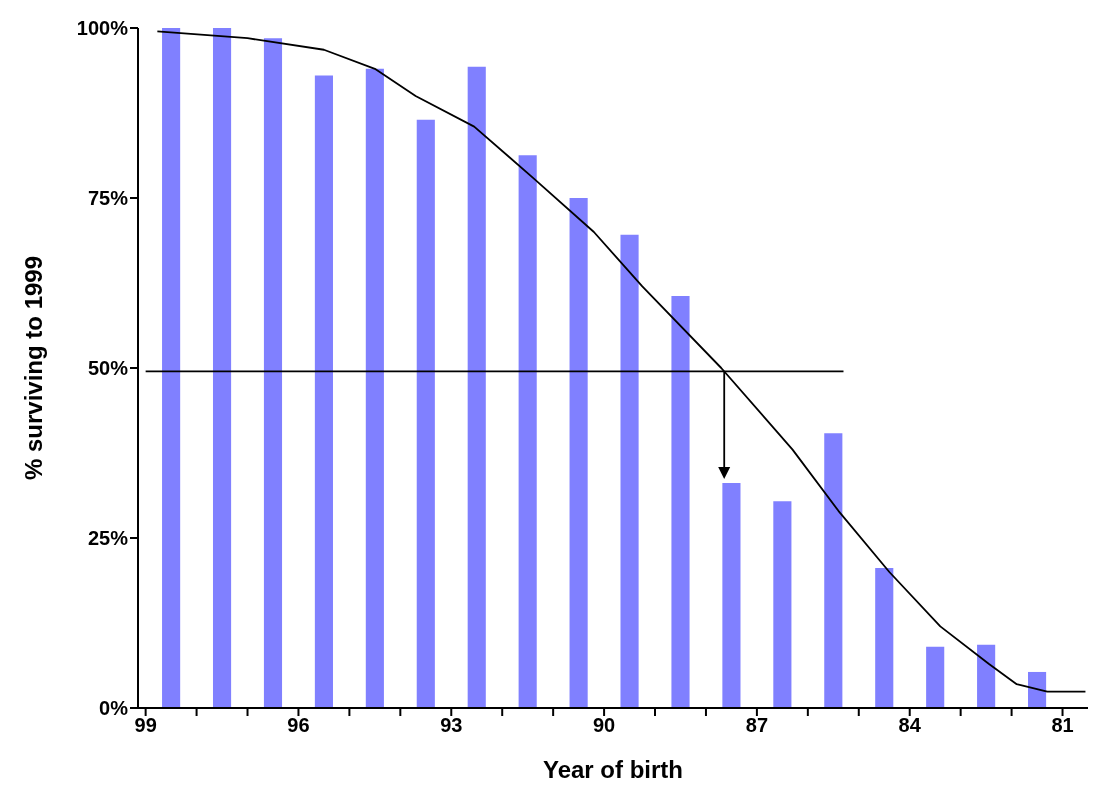 The height and width of the screenshot is (811, 1117). Describe the element at coordinates (298, 725) in the screenshot. I see `x-tick-label: 96` at that location.